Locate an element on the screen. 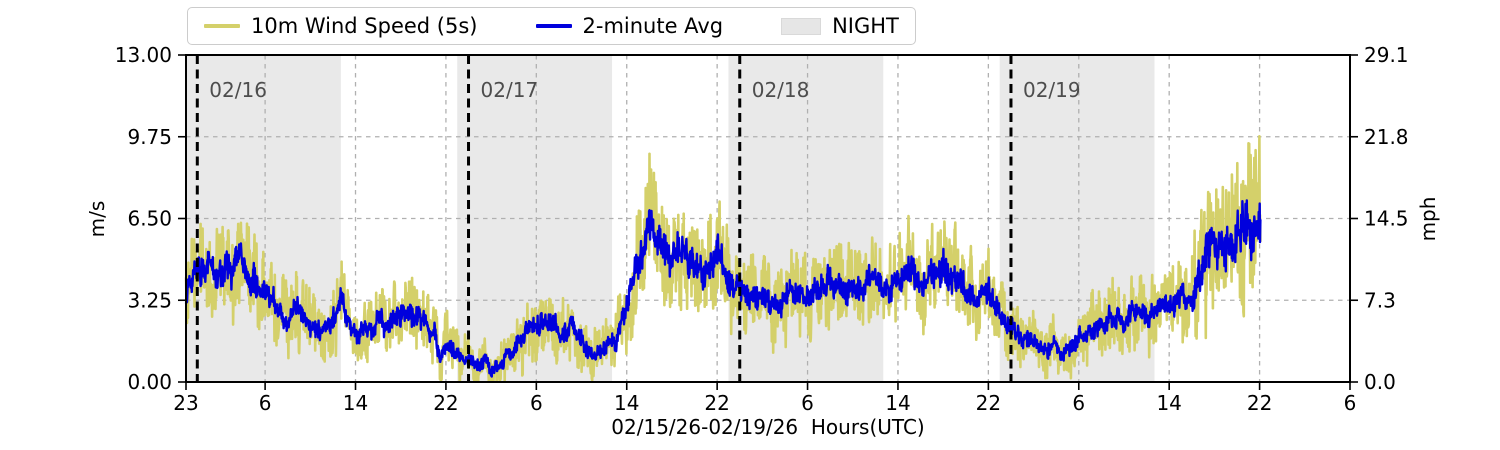 The image size is (1500, 450). x-axis-label: 02/15/26-02/19/26 Hours(UTC) is located at coordinates (768, 427).